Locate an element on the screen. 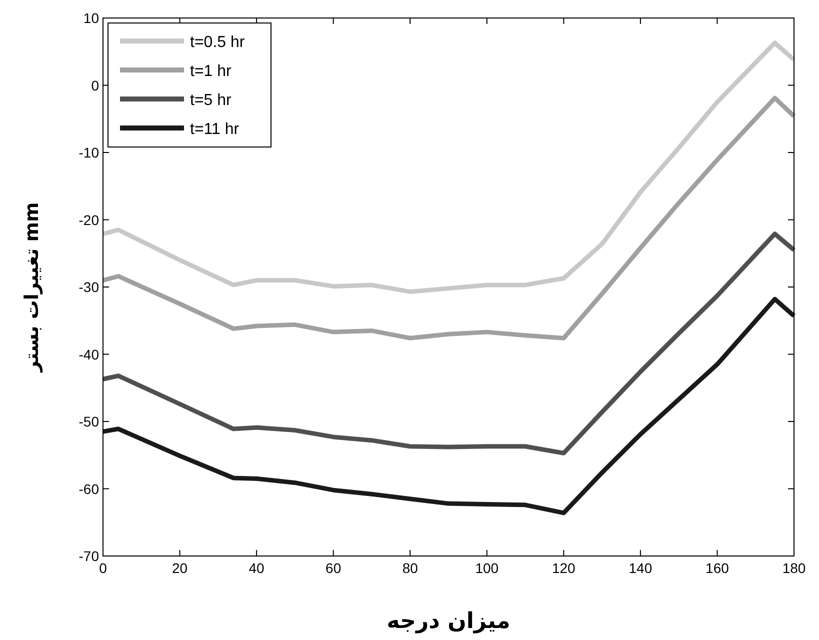 This screenshot has height=640, width=819. legend-label: t=1 hr is located at coordinates (211, 71).